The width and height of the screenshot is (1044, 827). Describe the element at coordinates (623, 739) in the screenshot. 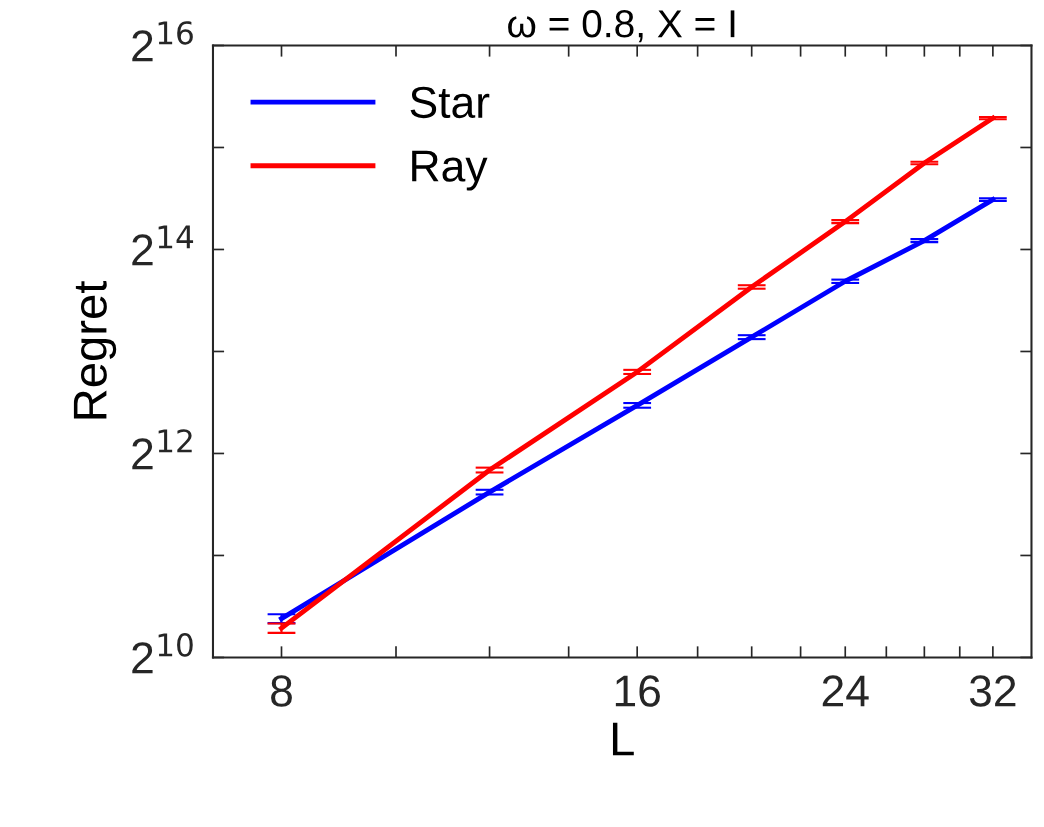

I see `x-axis-title: L` at that location.